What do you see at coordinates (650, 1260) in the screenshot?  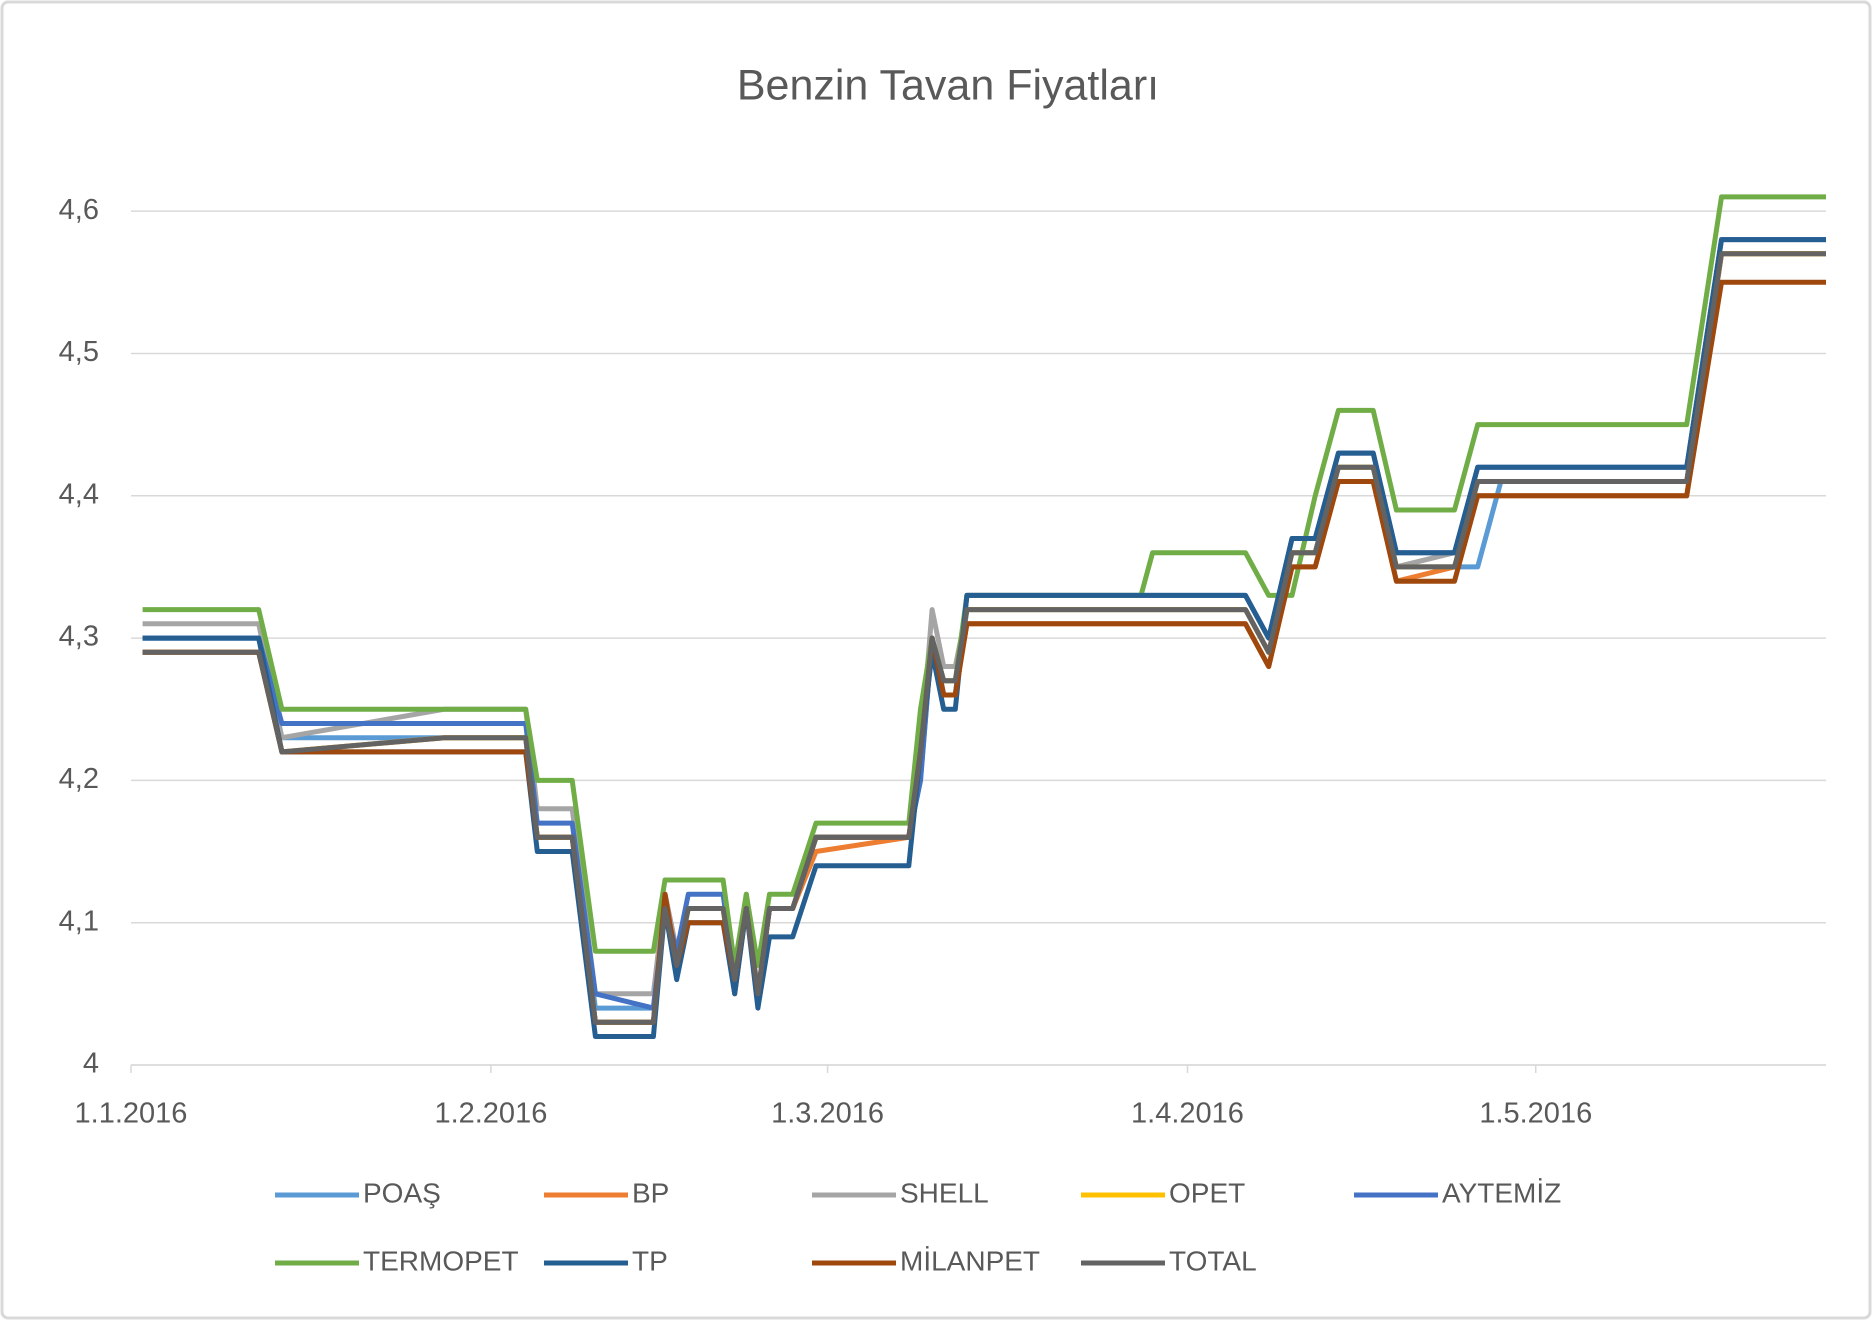 I see `legend-label: TP` at bounding box center [650, 1260].